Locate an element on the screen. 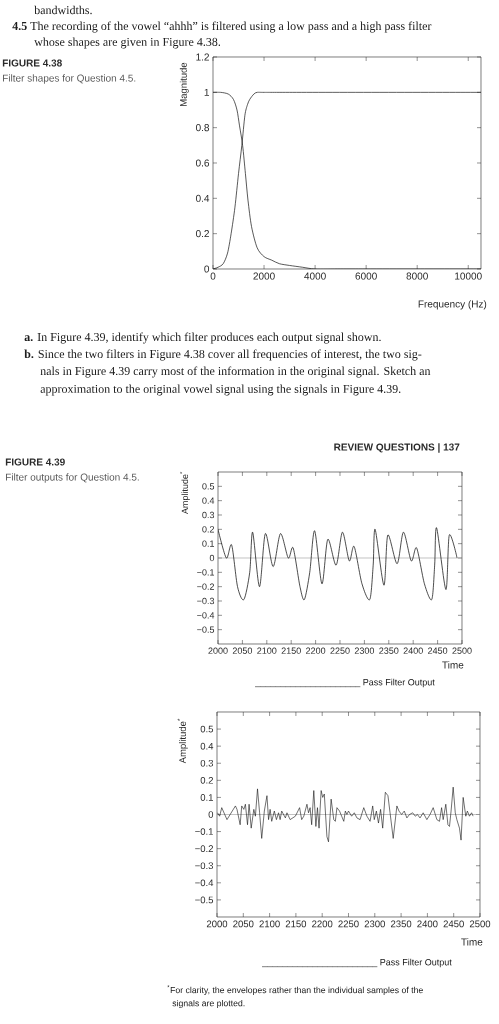  text: a. In Figure 4.39, identify which filter produces each output signal shown. is located at coordinates (202, 338).